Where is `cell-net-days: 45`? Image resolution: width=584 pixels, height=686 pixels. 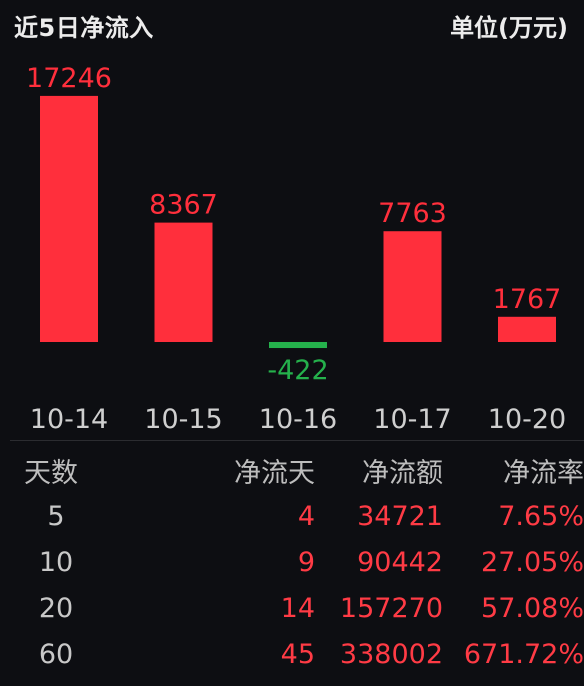 cell-net-days: 45 is located at coordinates (297, 654).